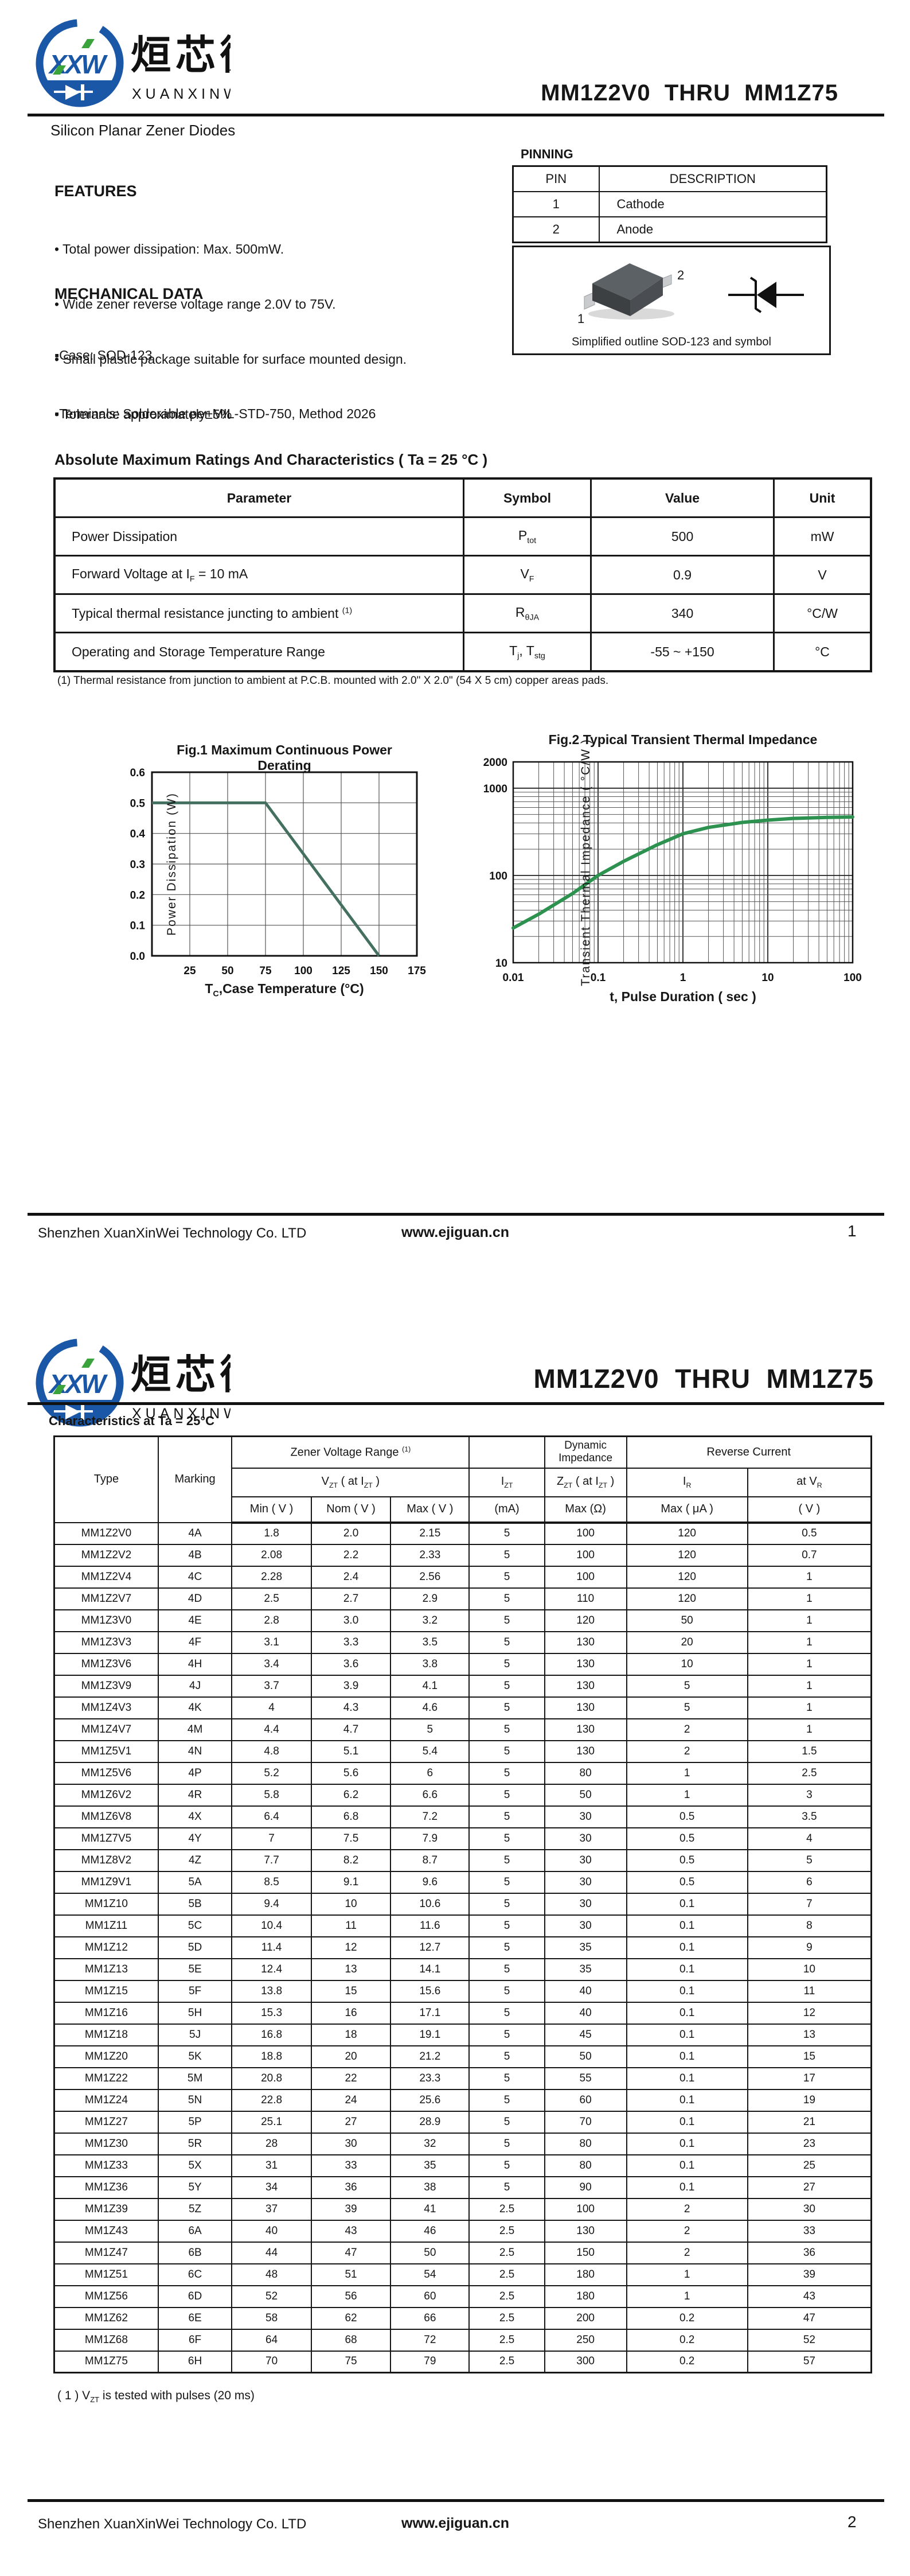 This screenshot has height=2576, width=910. Describe the element at coordinates (430, 1904) in the screenshot. I see `value-cell: 10.6` at that location.